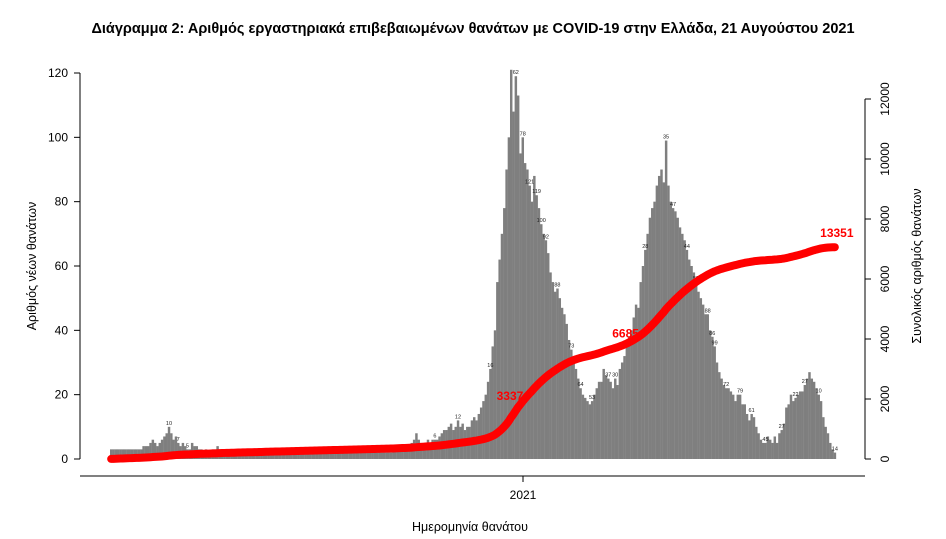 This screenshot has height=539, width=946. I want to click on bar-value-label: 121, so click(529, 183).